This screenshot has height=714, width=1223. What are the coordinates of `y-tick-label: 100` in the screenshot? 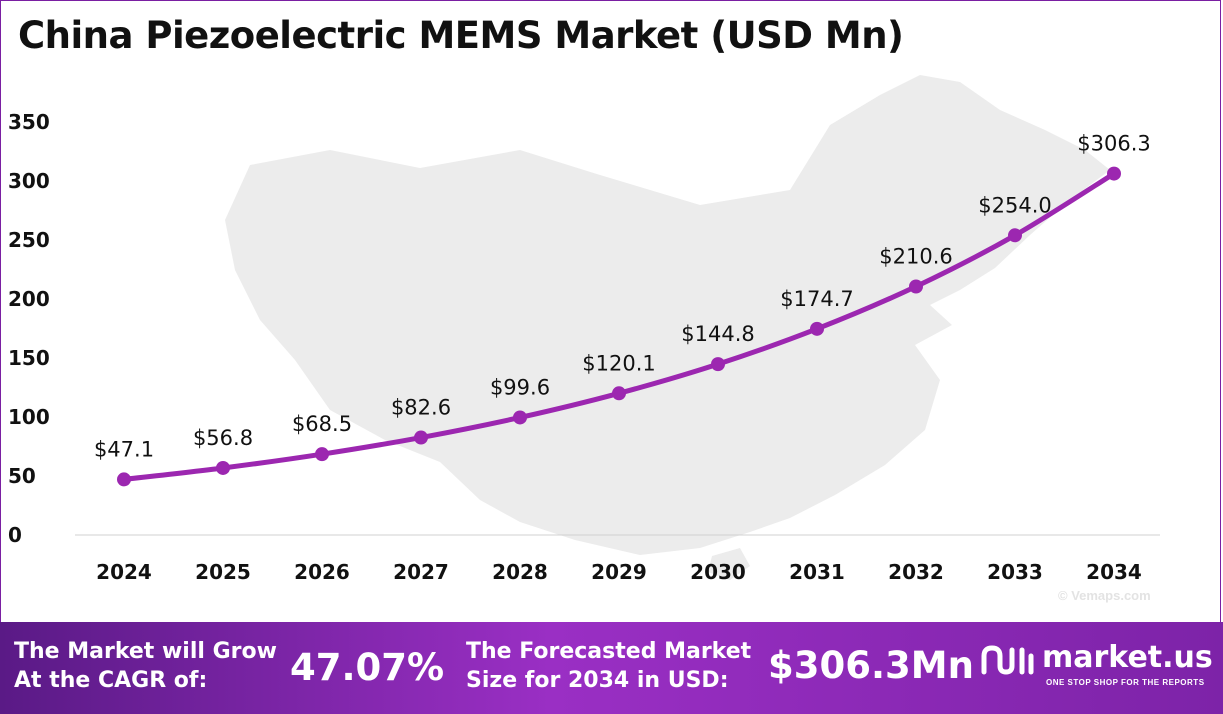 It's located at (29, 417).